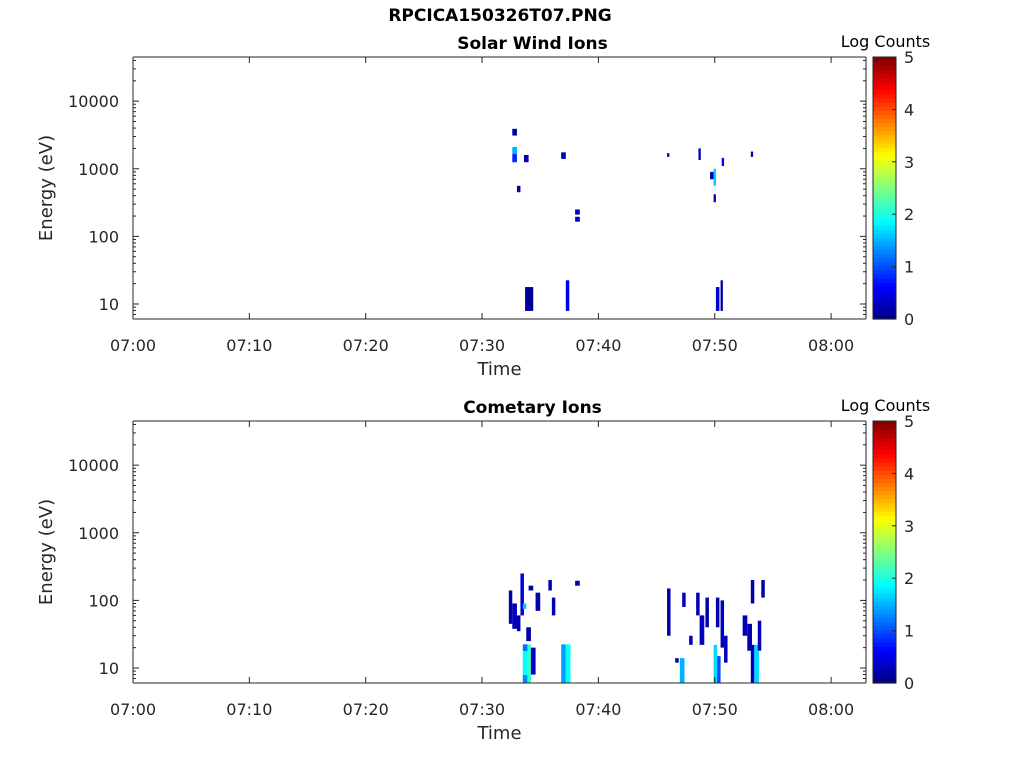 This screenshot has width=1024, height=768. I want to click on colorbar-tick-label: 3, so click(909, 162).